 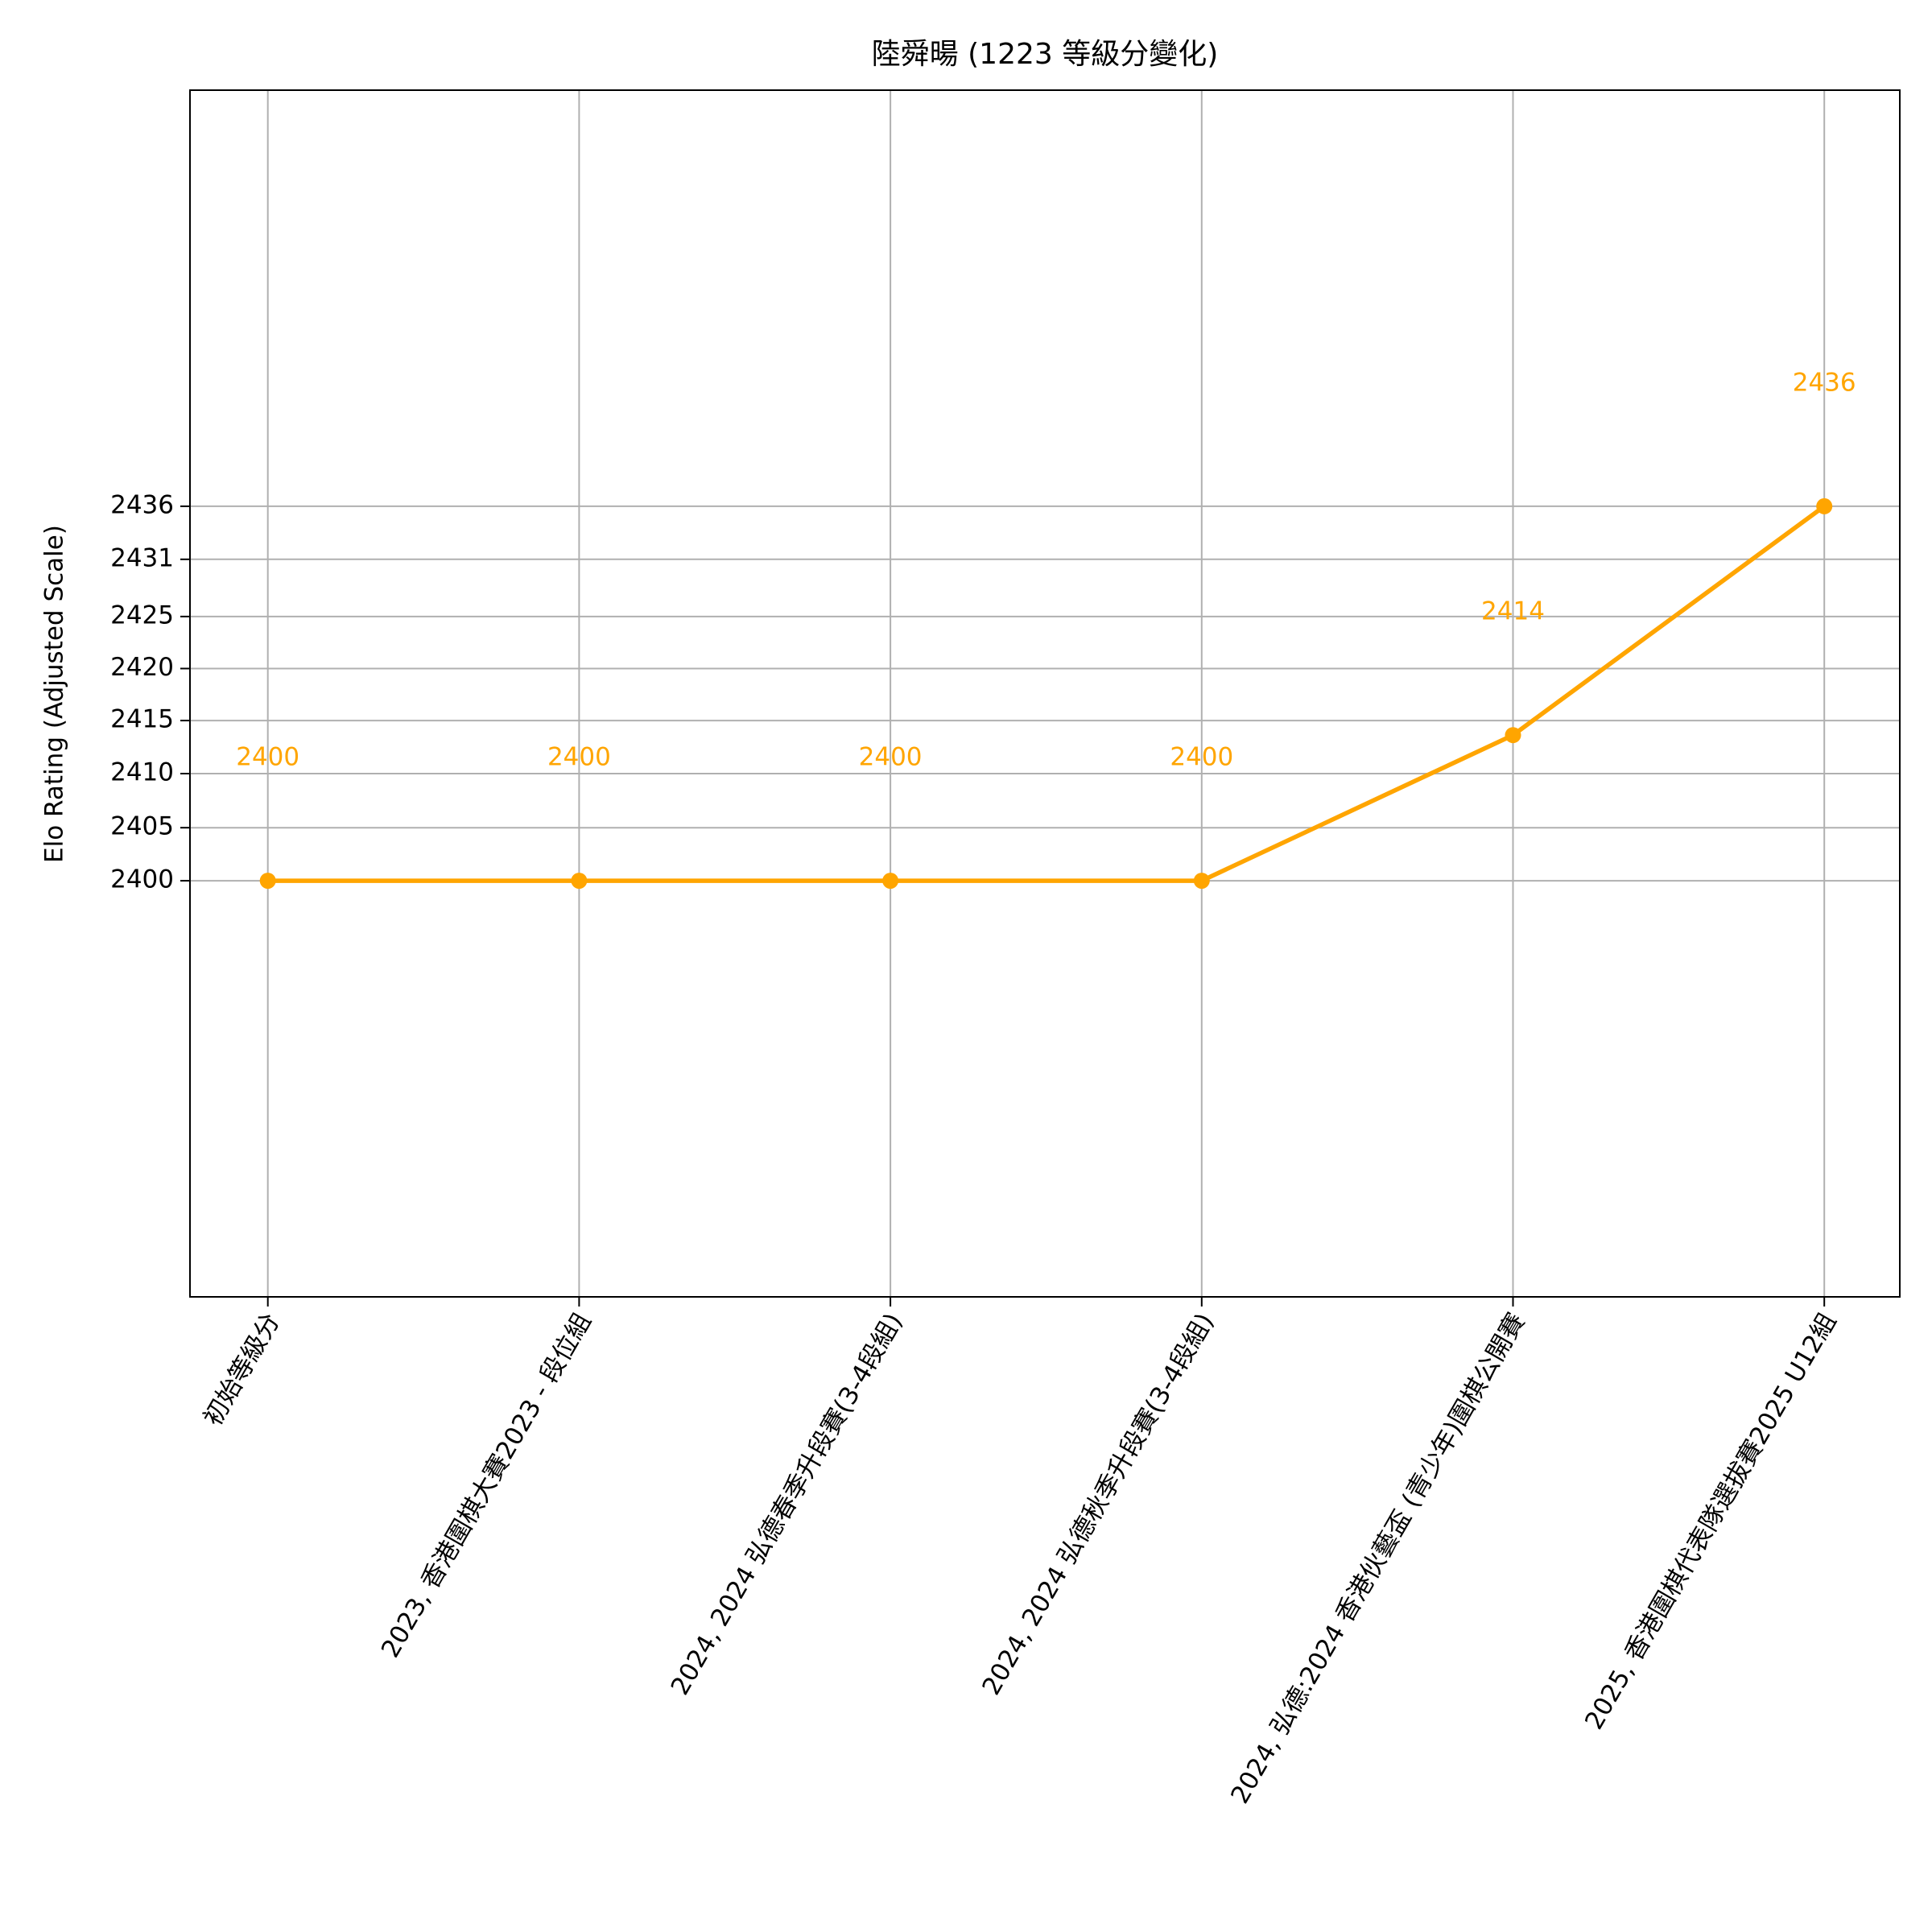 I want to click on y-tick-label: 2415, so click(x=142, y=719).